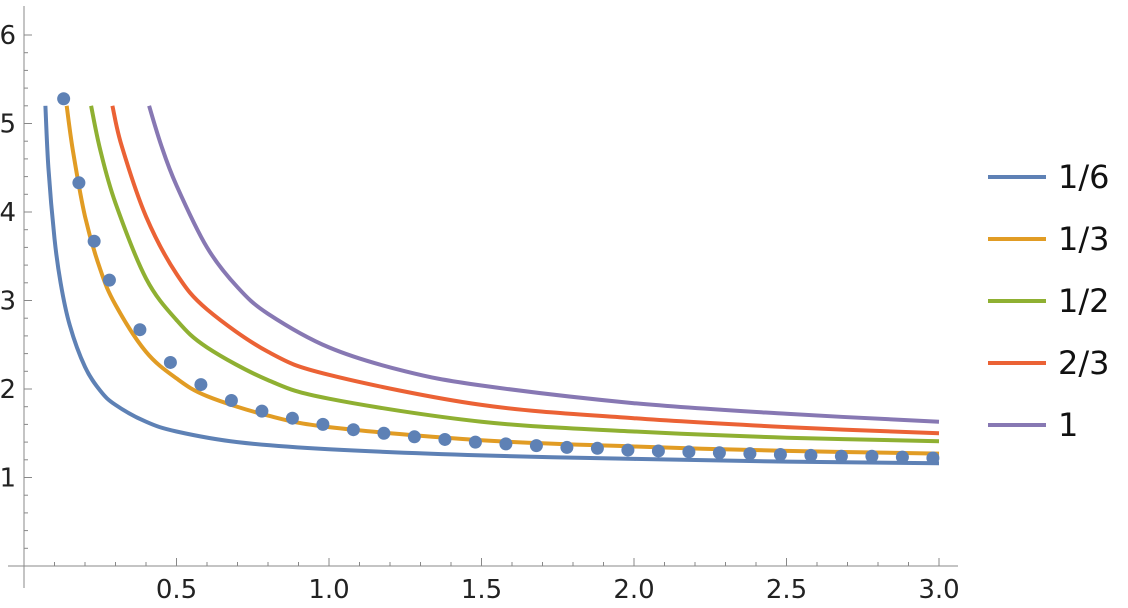  What do you see at coordinates (481, 564) in the screenshot?
I see `x-minor-ticks` at bounding box center [481, 564].